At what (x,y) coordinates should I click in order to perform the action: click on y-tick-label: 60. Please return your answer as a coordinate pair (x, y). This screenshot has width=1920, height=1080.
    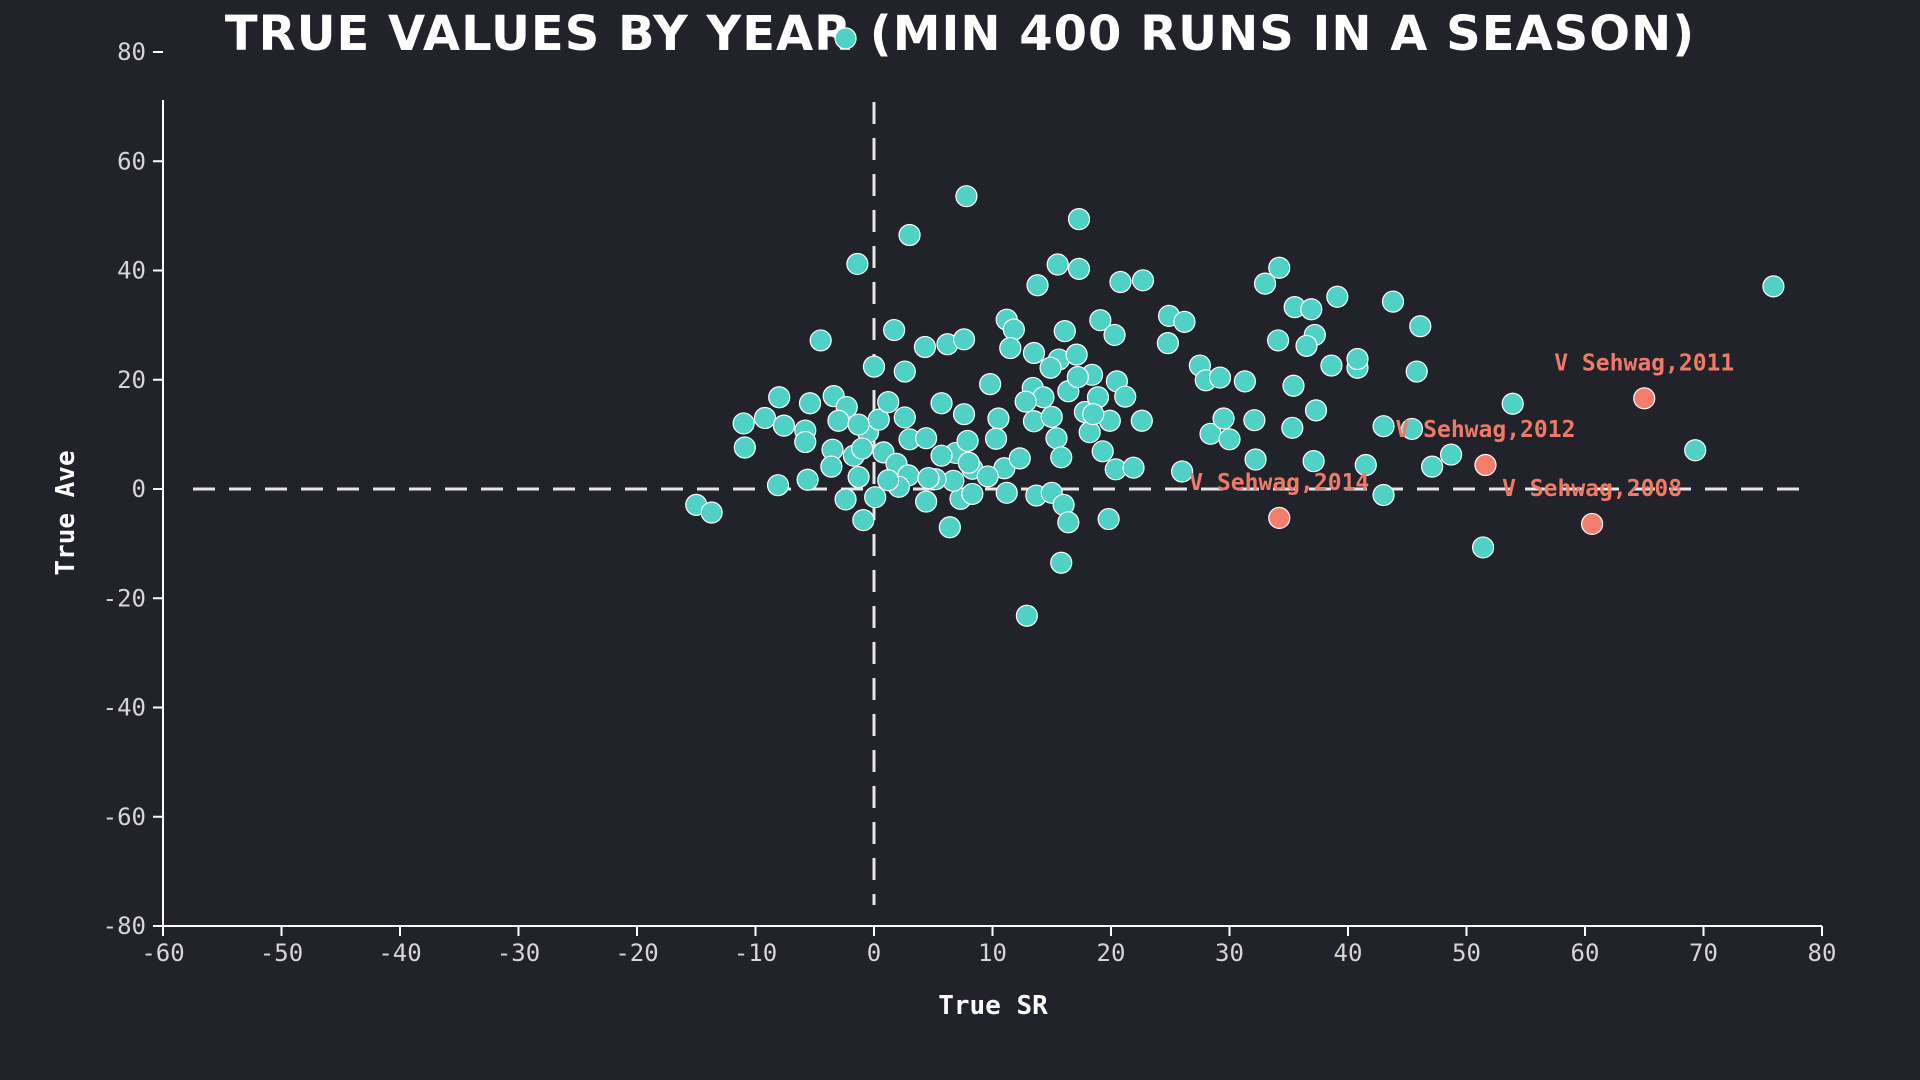
    Looking at the image, I should click on (131, 161).